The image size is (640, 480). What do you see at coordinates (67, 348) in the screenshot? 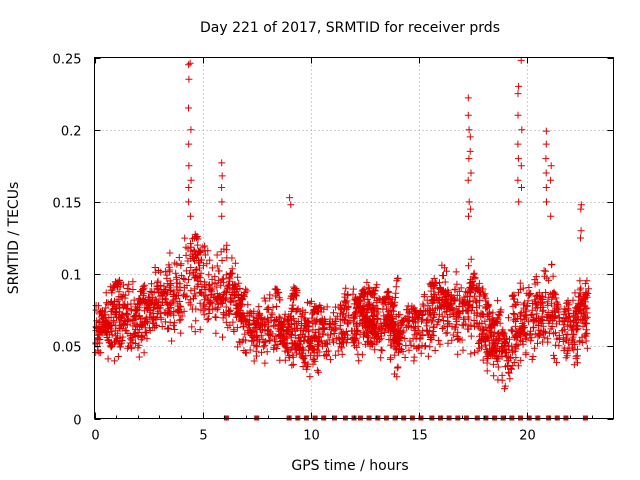
I see `y-tick-label: 0.05` at bounding box center [67, 348].